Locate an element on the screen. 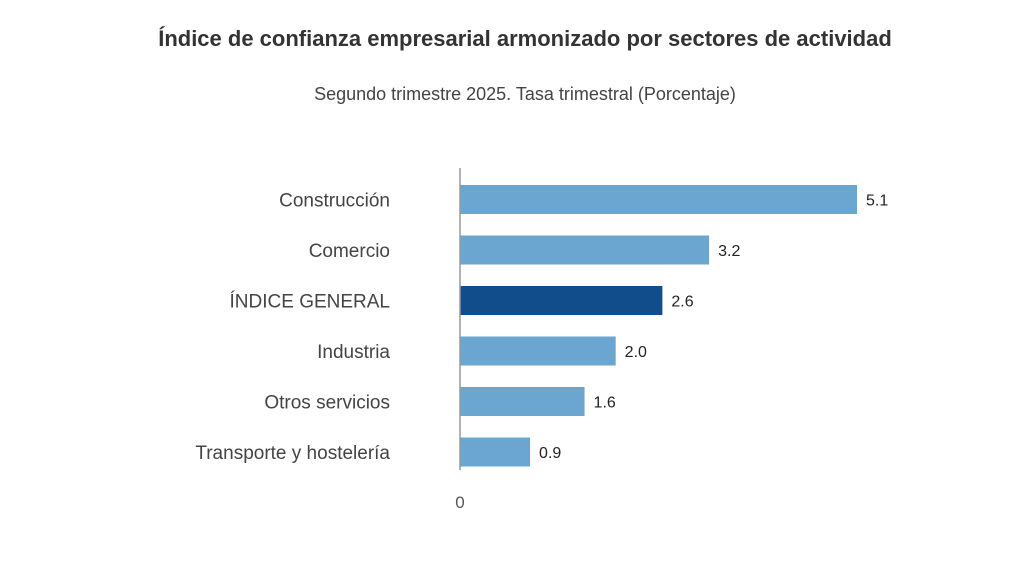 Image resolution: width=1024 pixels, height=576 pixels. category-label: Transporte y hostelería is located at coordinates (292, 453).